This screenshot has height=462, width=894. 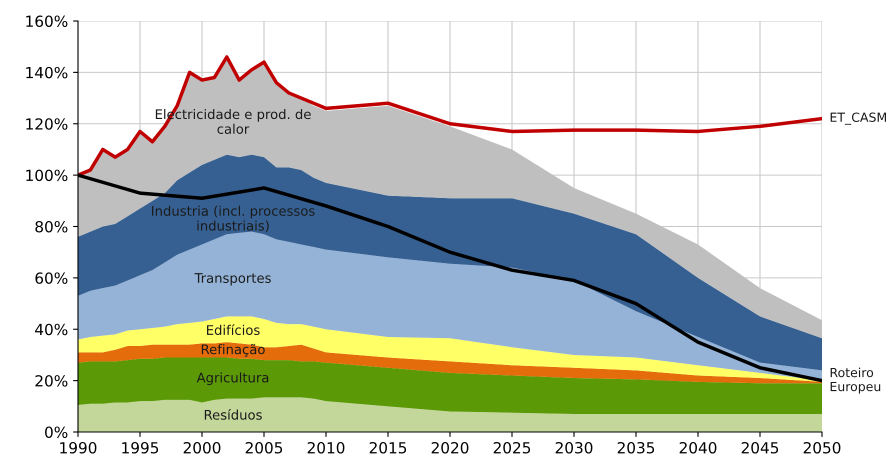 I want to click on y-tick-label: 20%, so click(x=51, y=381).